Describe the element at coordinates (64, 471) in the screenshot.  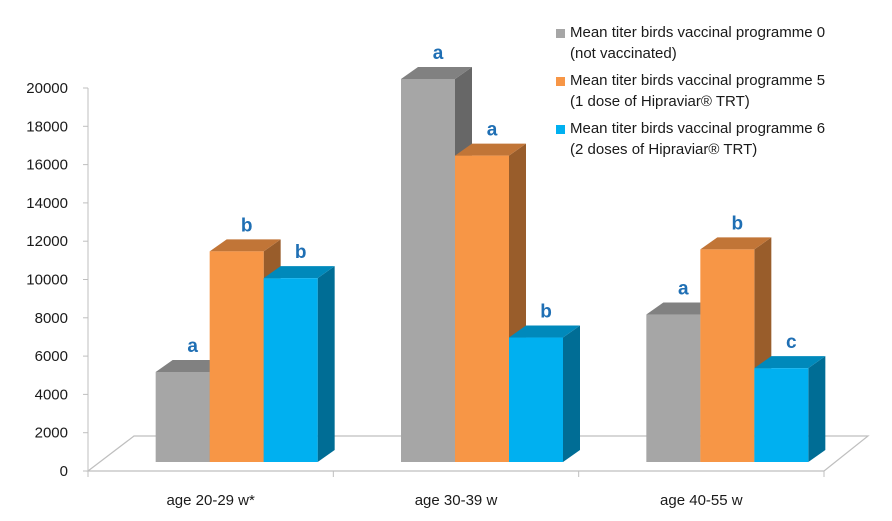
I see `y-tick-label: 0` at that location.